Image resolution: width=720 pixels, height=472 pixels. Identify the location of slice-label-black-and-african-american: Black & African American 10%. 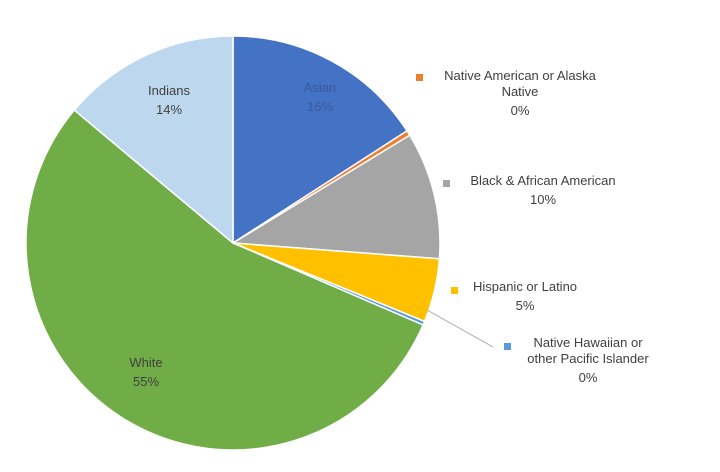
(542, 190).